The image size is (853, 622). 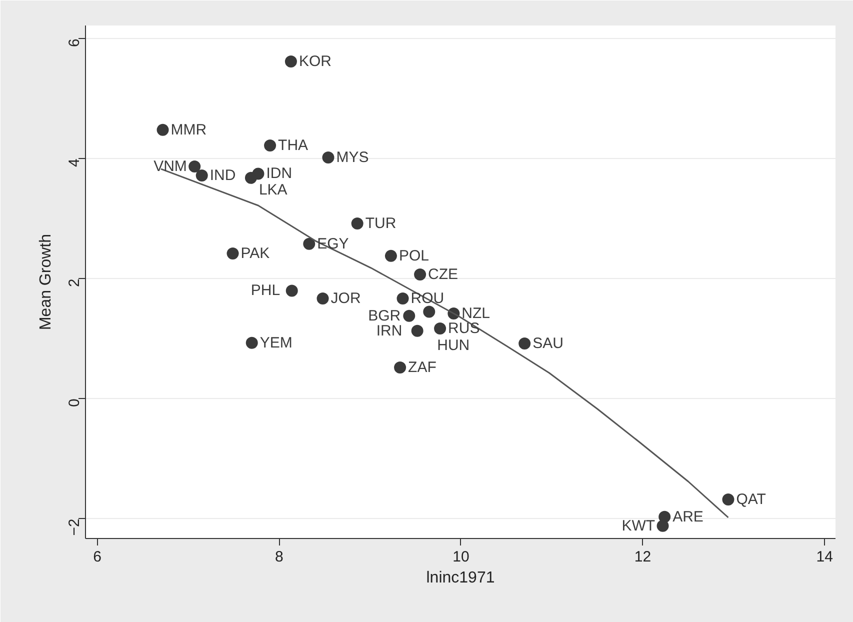 I want to click on annotation: LKA, so click(x=273, y=189).